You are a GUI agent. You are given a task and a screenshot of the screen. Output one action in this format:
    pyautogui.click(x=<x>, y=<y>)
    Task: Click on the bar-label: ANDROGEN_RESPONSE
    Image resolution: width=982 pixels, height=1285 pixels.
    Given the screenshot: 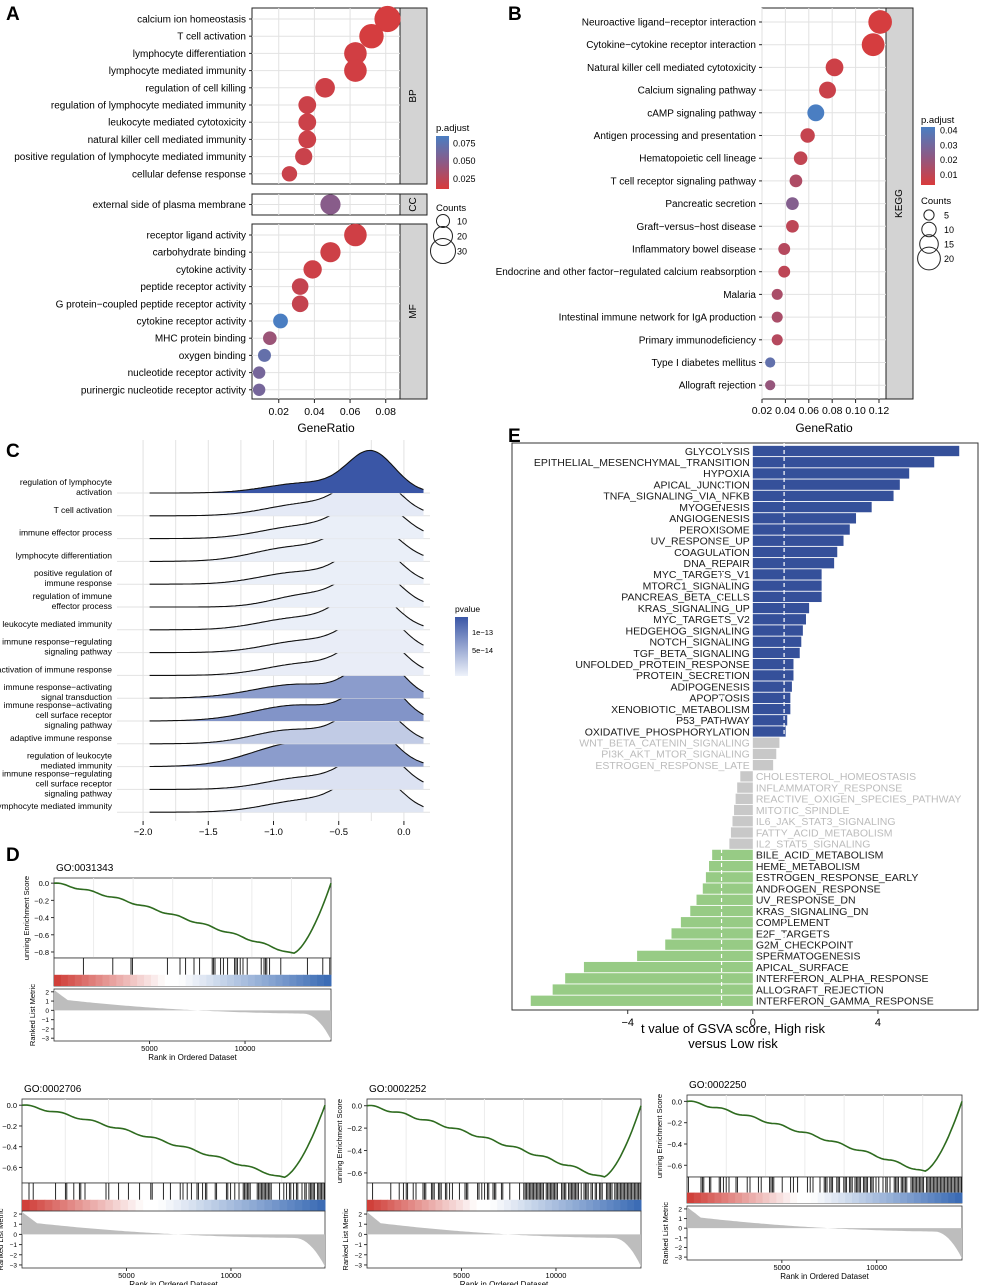 What is the action you would take?
    pyautogui.click(x=818, y=889)
    